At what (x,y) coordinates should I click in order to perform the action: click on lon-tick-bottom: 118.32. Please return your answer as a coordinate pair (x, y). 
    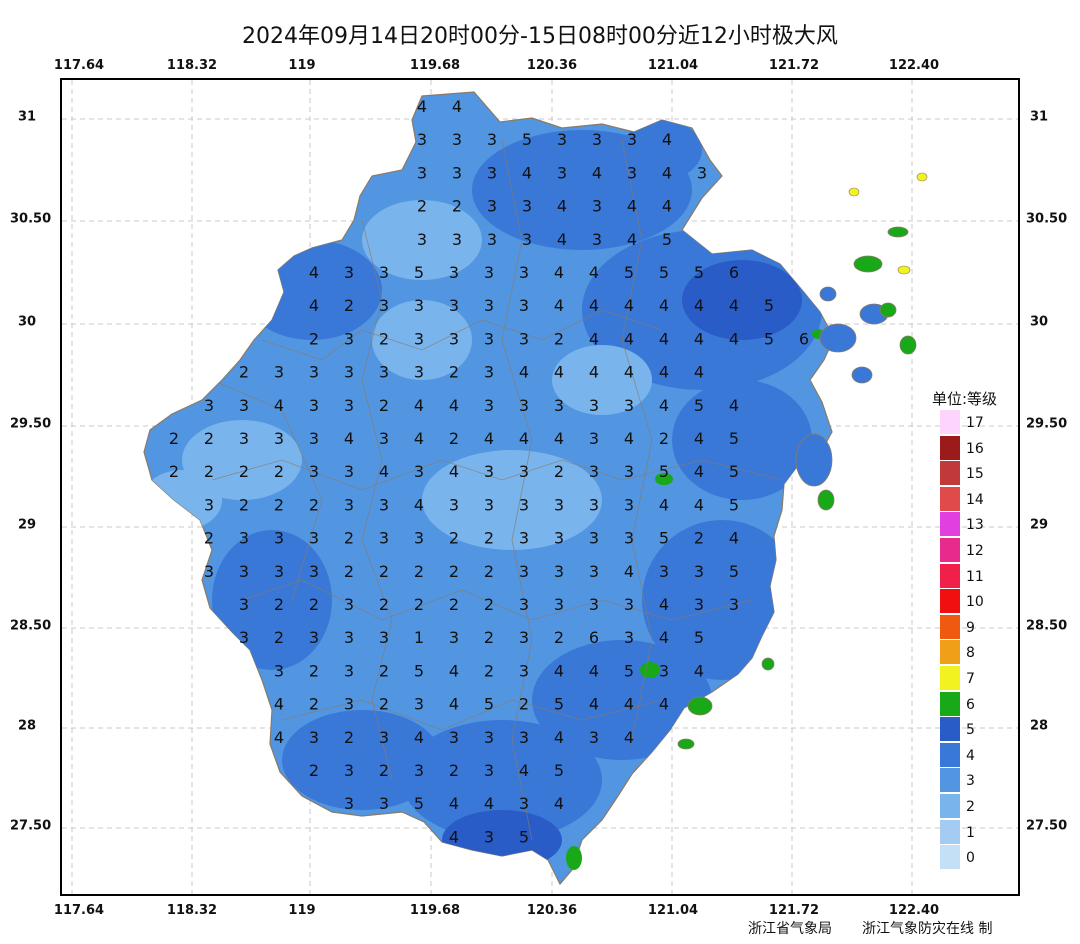
    Looking at the image, I should click on (192, 910).